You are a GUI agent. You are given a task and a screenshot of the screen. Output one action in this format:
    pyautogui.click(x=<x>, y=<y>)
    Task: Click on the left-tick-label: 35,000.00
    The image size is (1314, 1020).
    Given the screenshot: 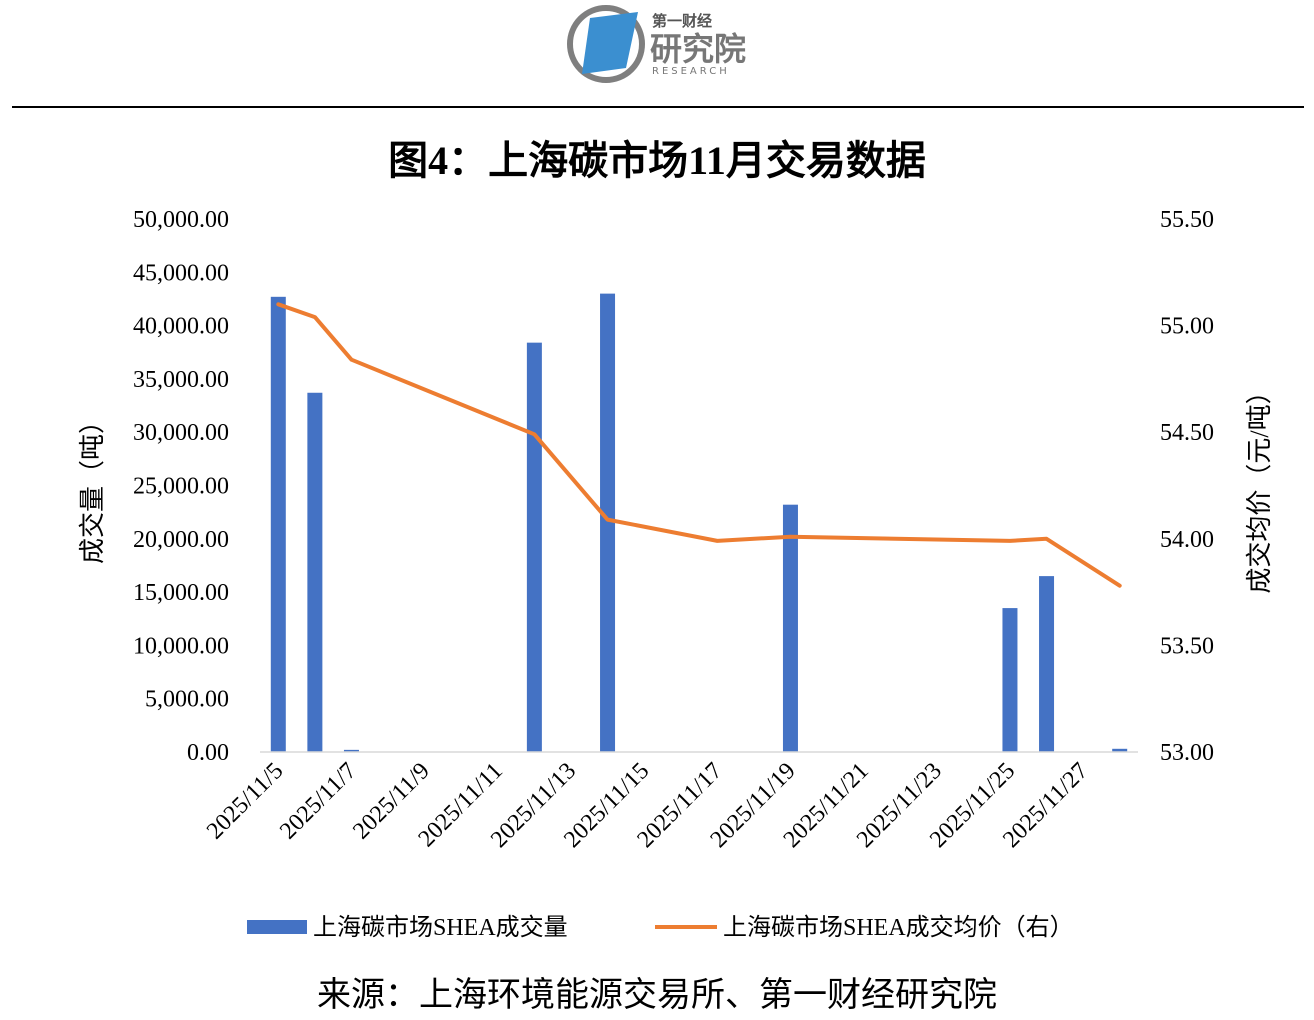 What is the action you would take?
    pyautogui.click(x=181, y=380)
    